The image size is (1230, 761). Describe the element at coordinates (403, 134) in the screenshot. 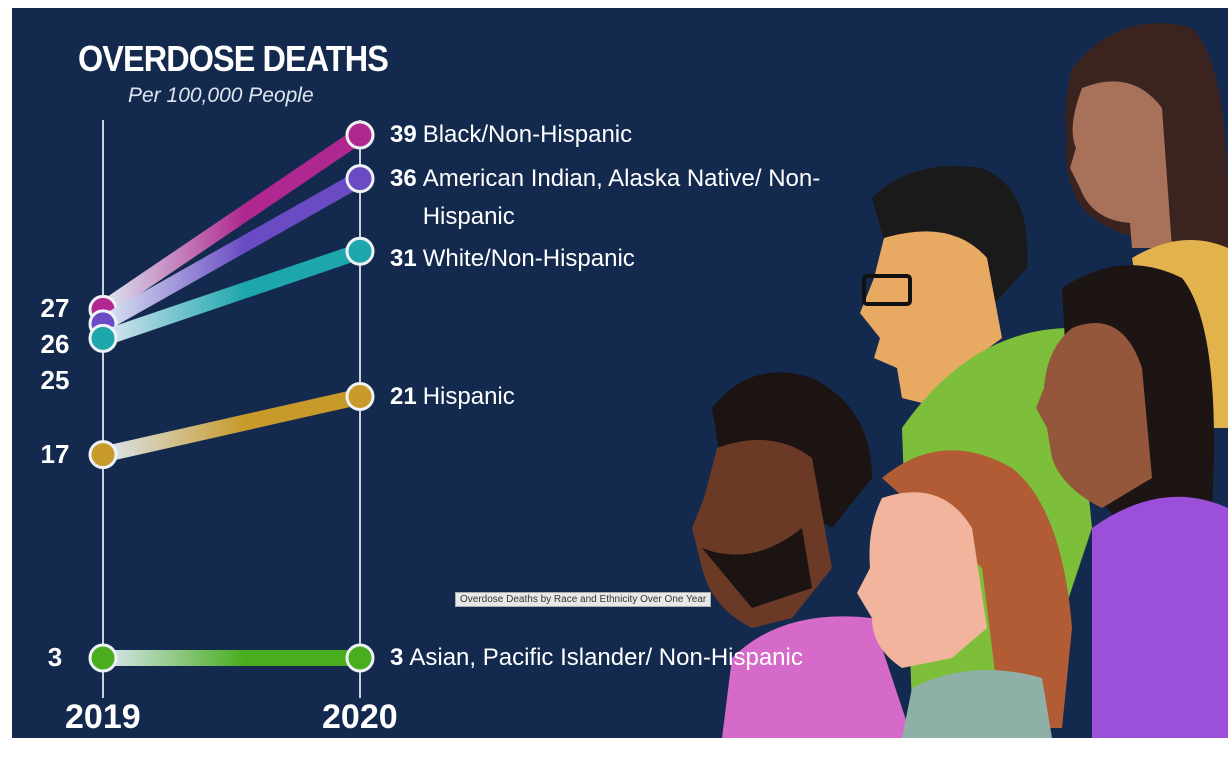

I see `value-label: 39` at that location.